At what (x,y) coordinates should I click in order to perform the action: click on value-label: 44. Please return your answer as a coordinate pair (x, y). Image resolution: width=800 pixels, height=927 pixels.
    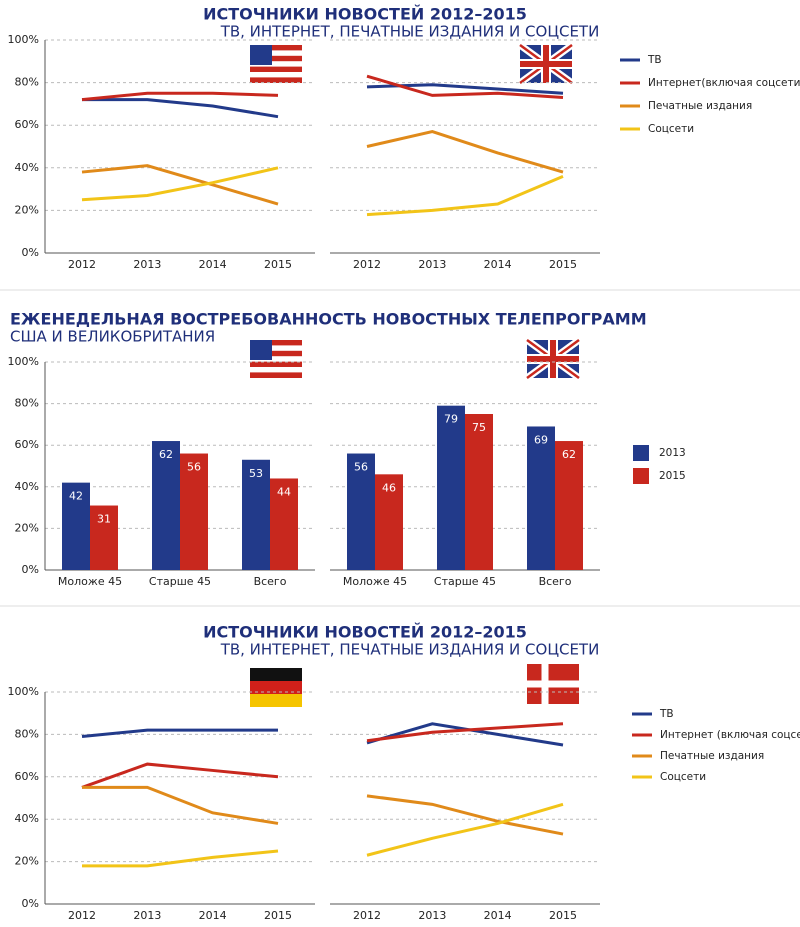
    Looking at the image, I should click on (284, 491).